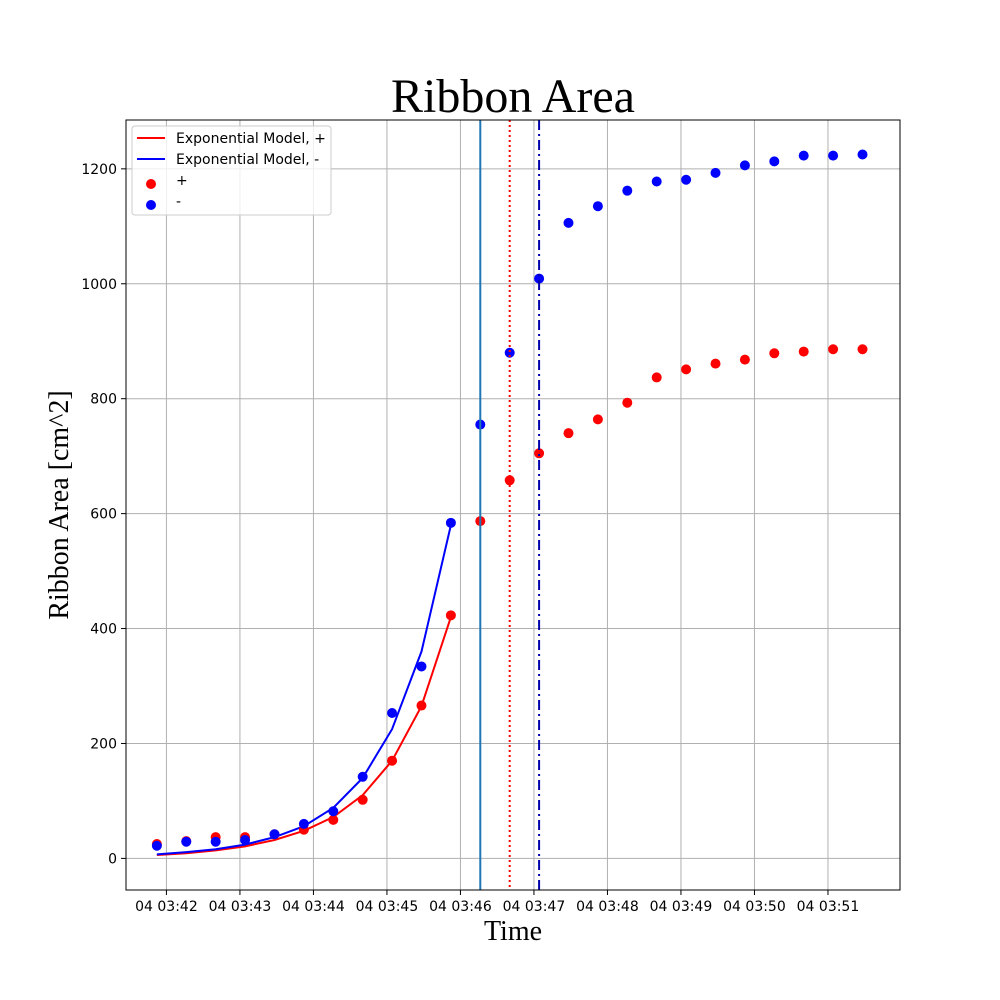  I want to click on x-tick-label: 04 03:48, so click(607, 907).